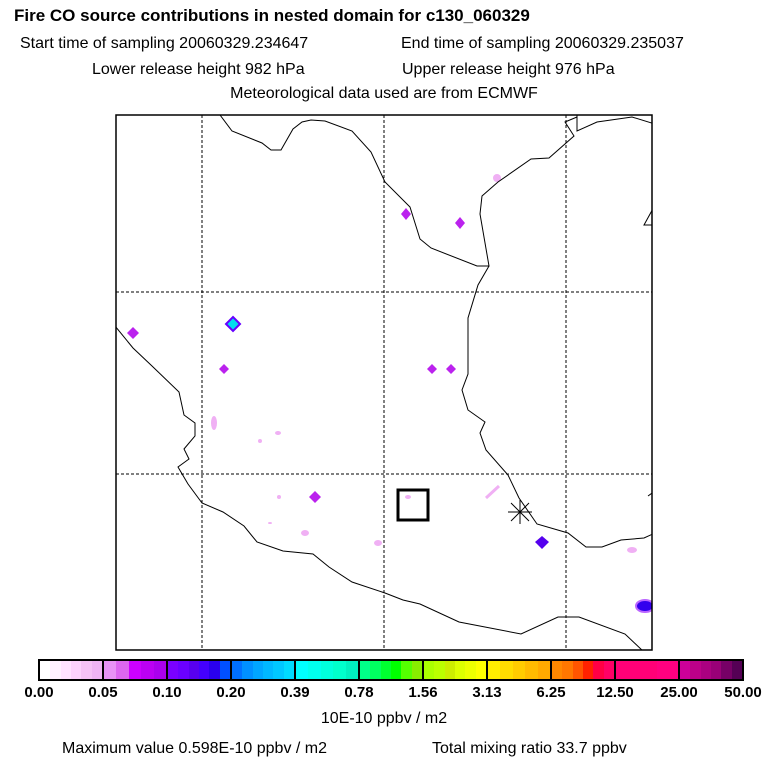  What do you see at coordinates (508, 69) in the screenshot?
I see `upper-release-height: Upper release height 976 hPa` at bounding box center [508, 69].